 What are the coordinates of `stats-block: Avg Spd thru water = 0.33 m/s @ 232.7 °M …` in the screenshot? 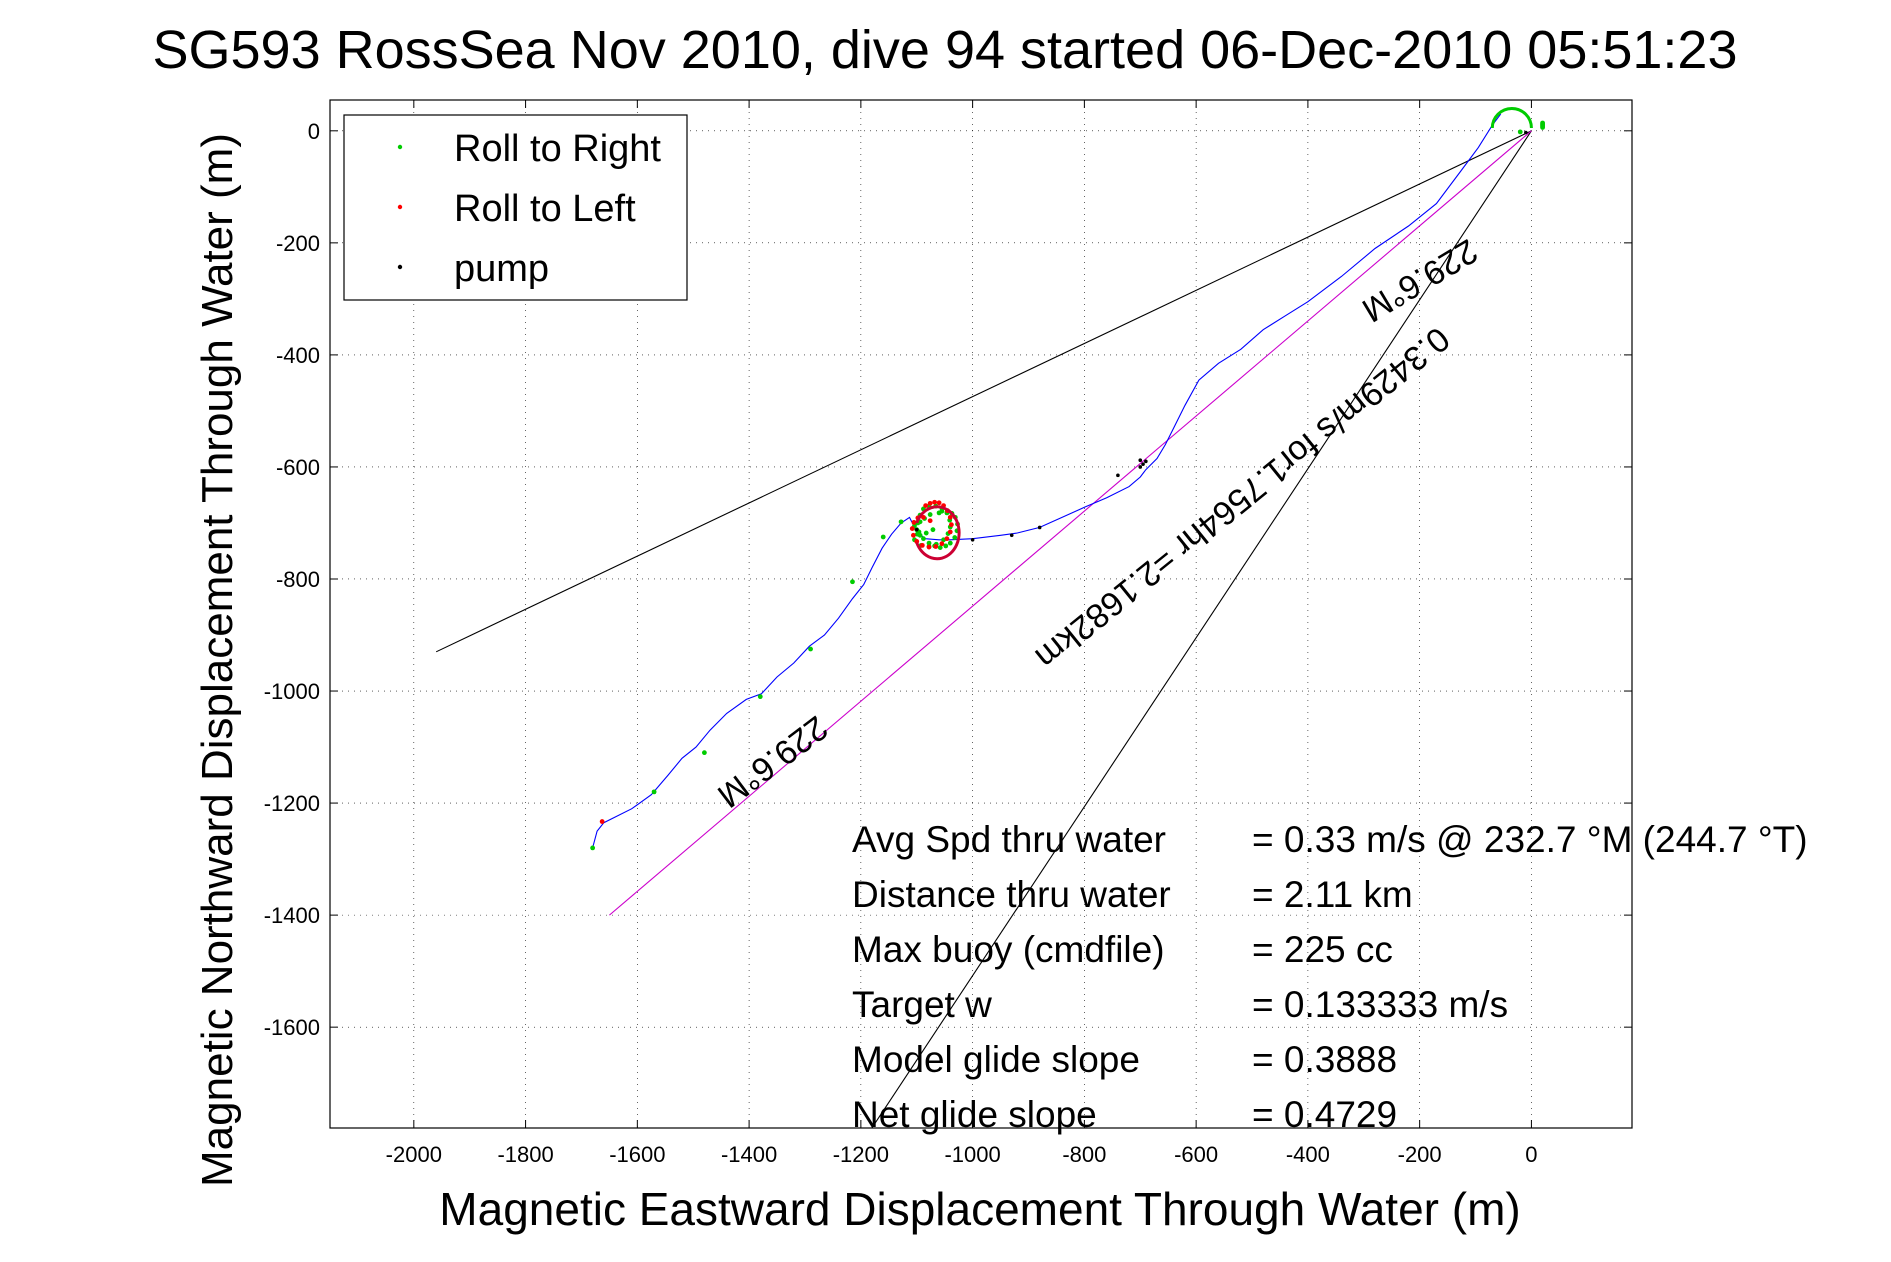 It's located at (1330, 977).